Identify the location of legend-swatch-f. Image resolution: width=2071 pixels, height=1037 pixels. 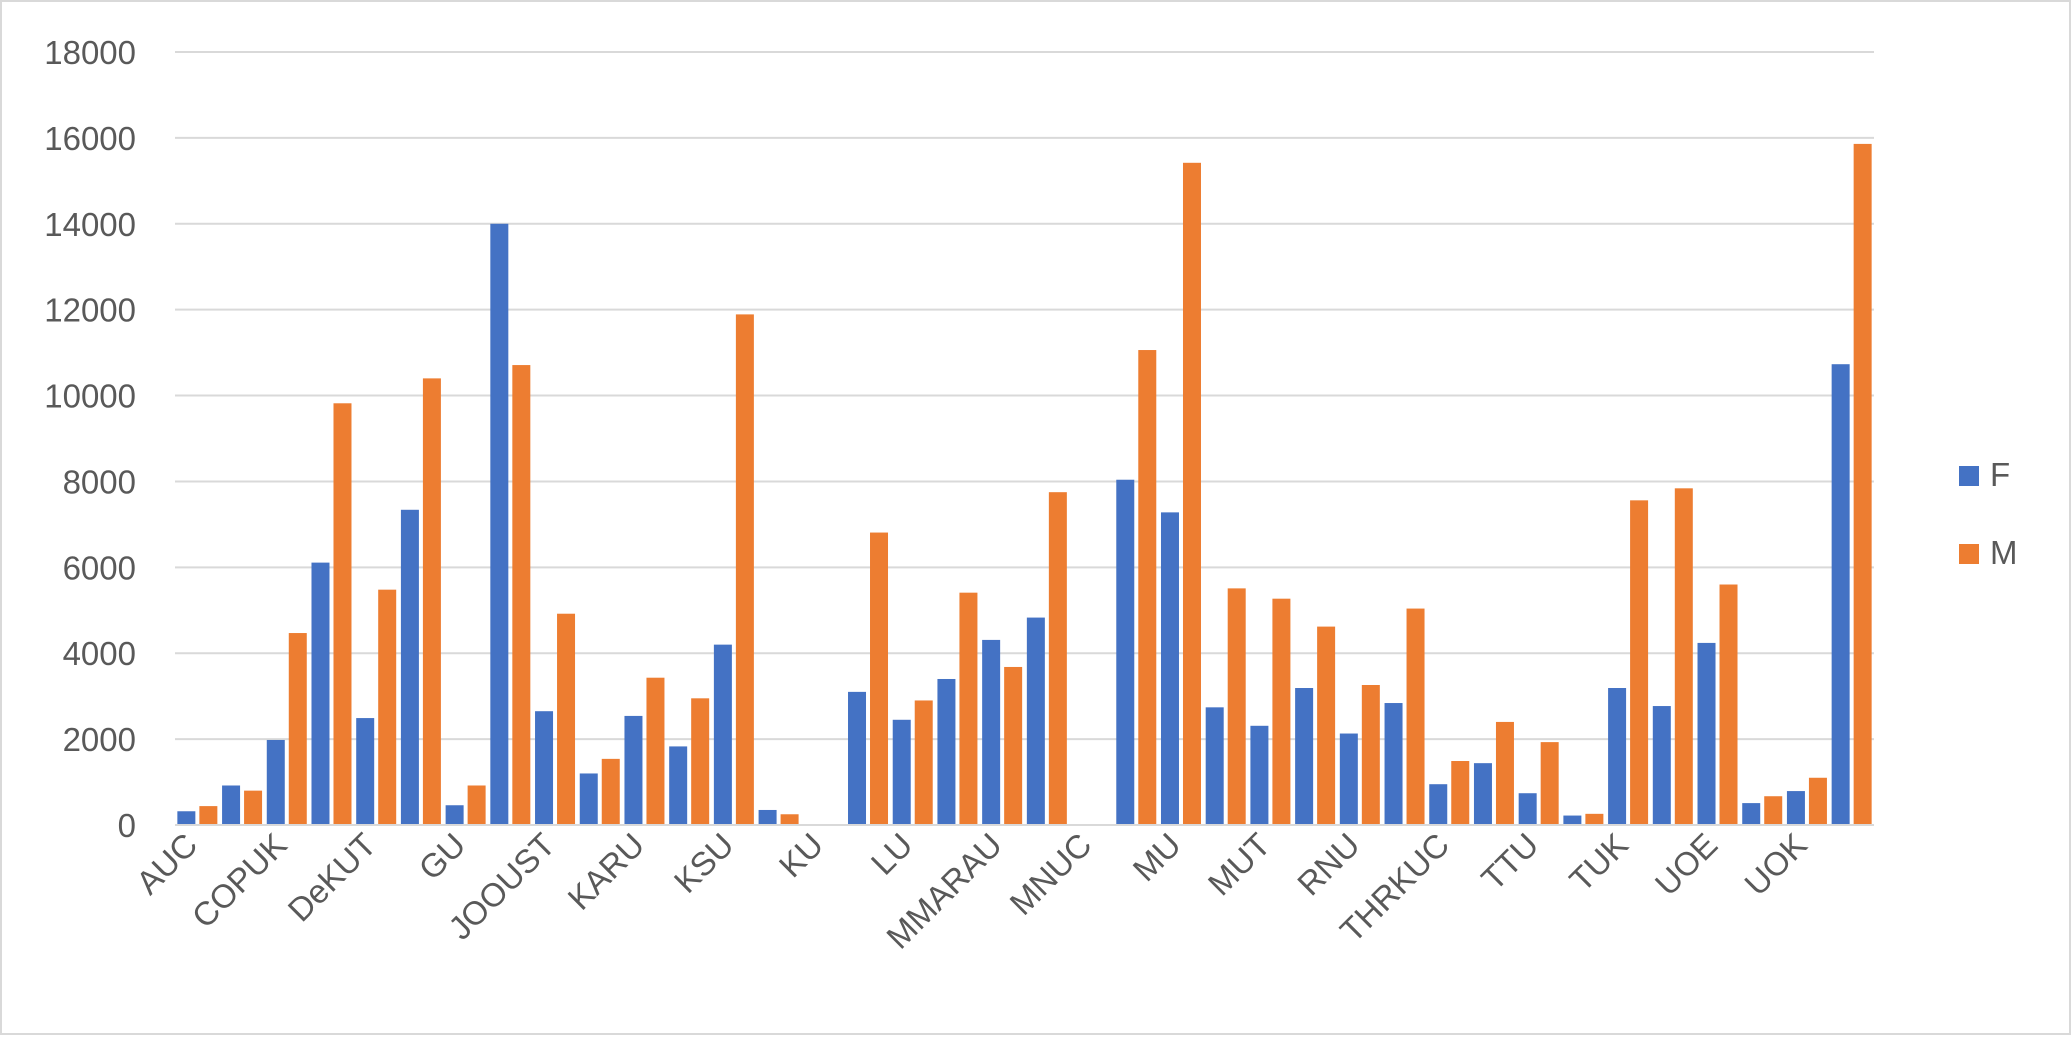
(1969, 476).